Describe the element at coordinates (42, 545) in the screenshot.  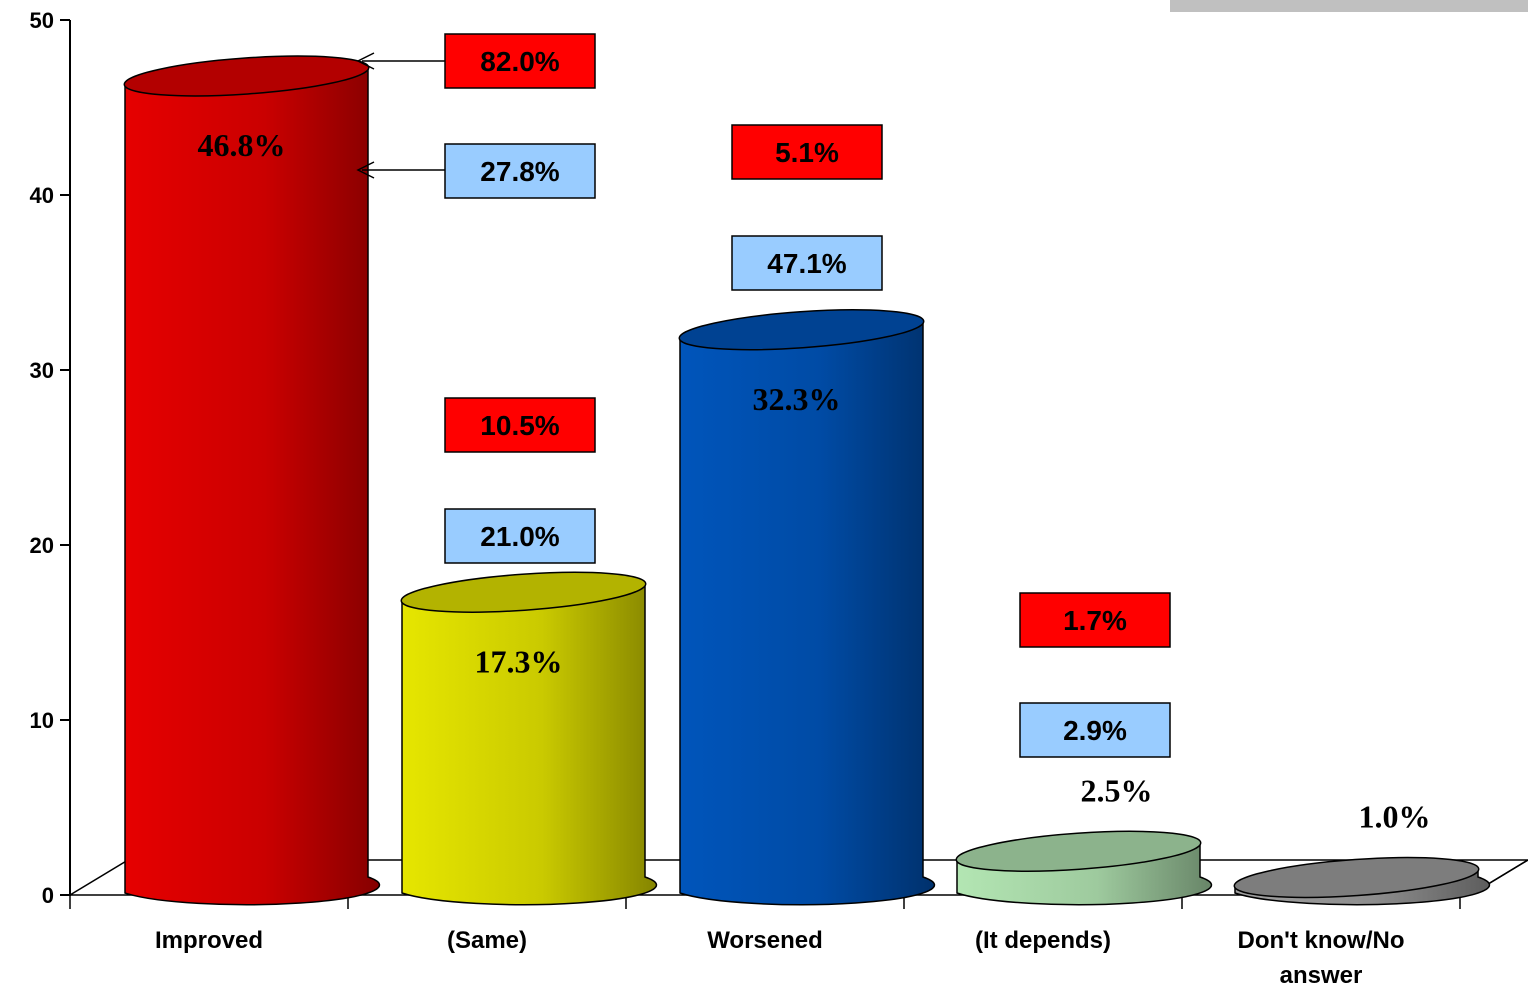
I see `y-tick-label: 20` at that location.